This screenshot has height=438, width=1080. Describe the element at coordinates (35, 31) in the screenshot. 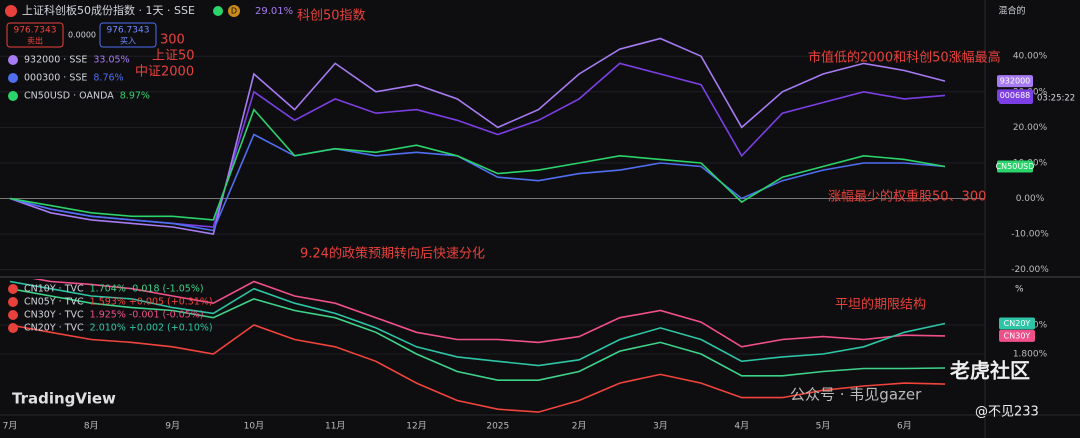

I see `sell-price: 976.7343` at that location.